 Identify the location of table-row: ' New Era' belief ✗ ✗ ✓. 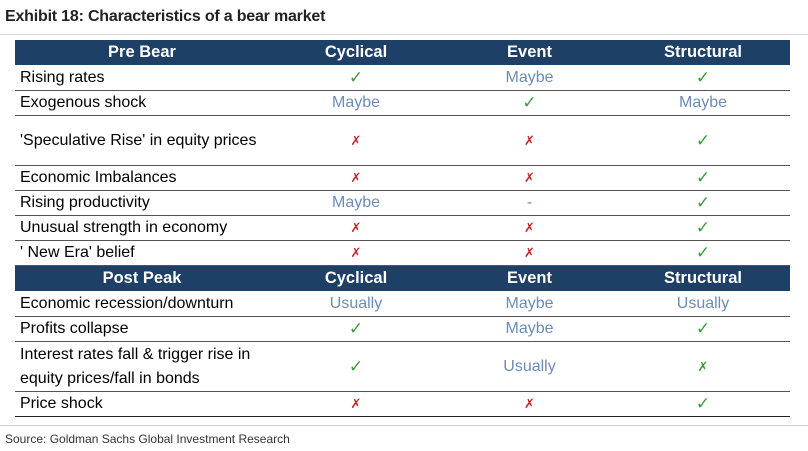
(402, 253).